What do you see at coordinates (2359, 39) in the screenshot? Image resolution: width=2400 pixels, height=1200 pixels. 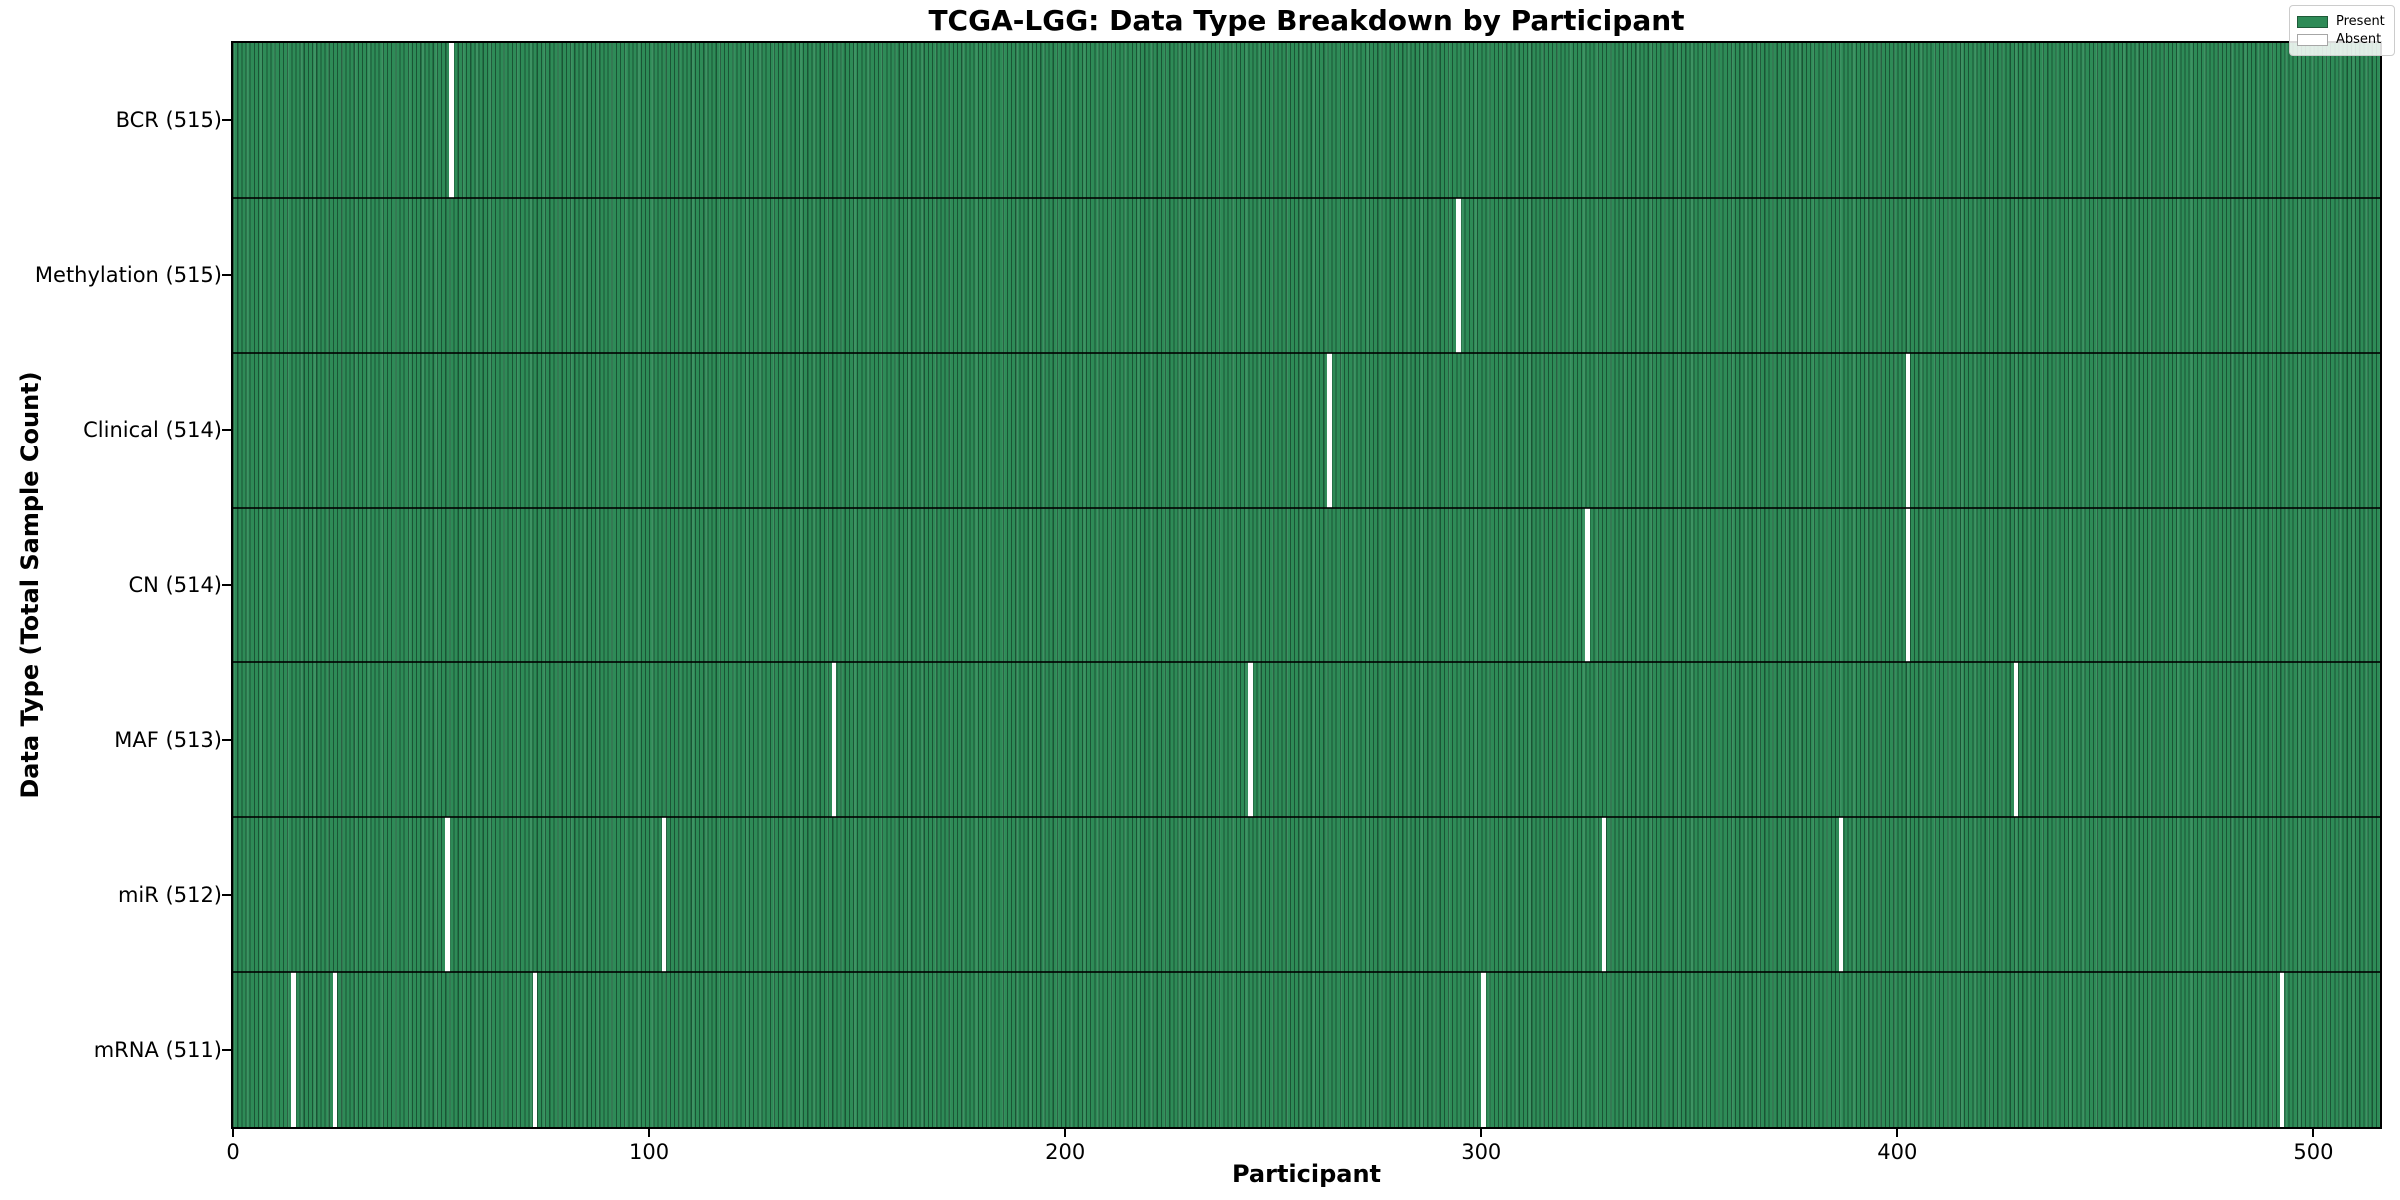 I see `legend-label: Absent` at bounding box center [2359, 39].